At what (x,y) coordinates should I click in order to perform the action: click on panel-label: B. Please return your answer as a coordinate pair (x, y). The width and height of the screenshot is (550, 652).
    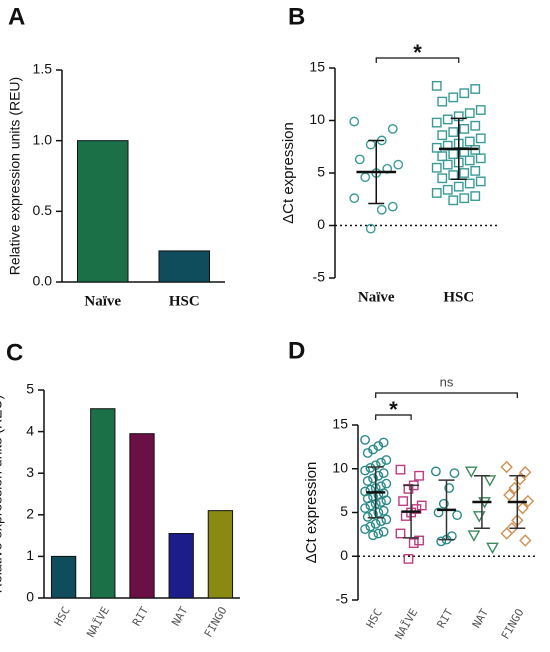
    Looking at the image, I should click on (296, 16).